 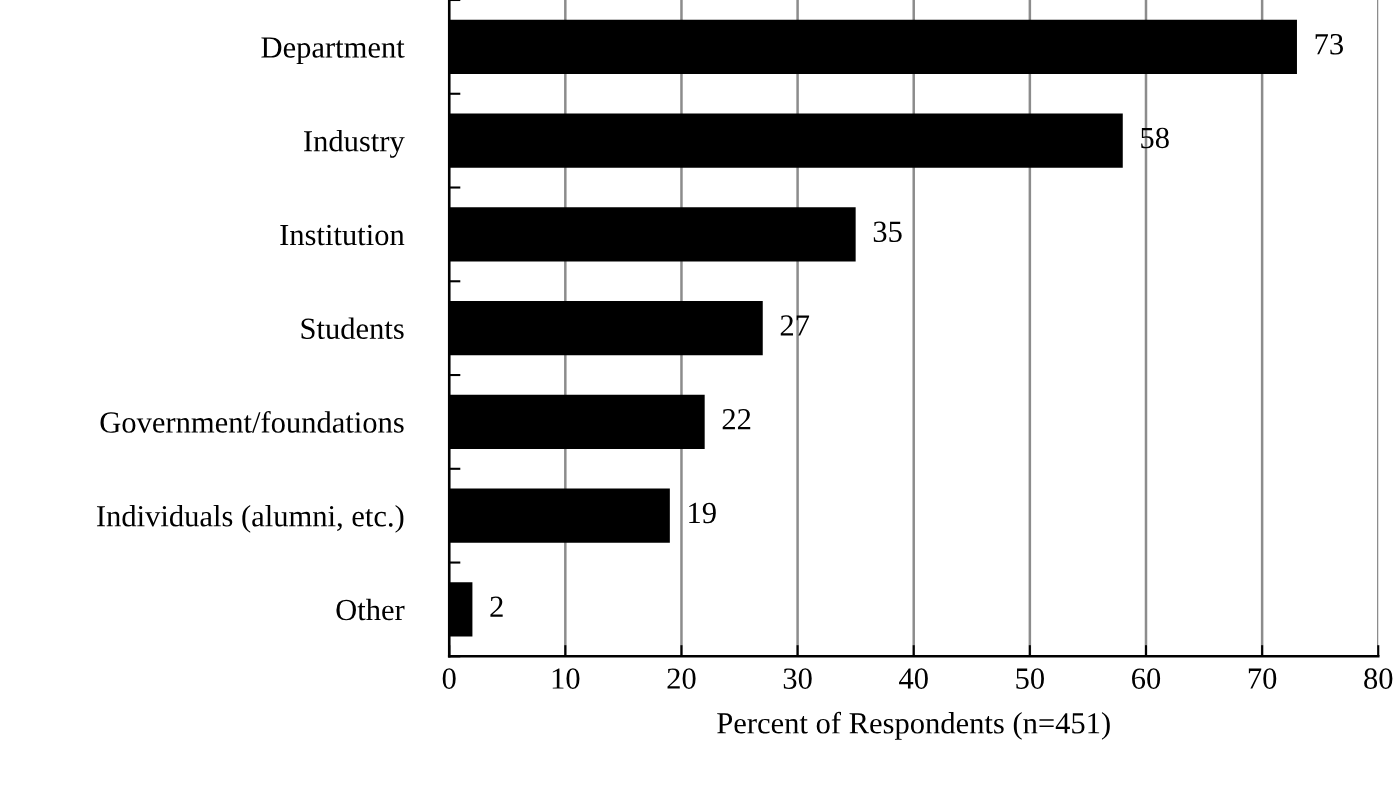 What do you see at coordinates (736, 419) in the screenshot?
I see `data-label: 22` at bounding box center [736, 419].